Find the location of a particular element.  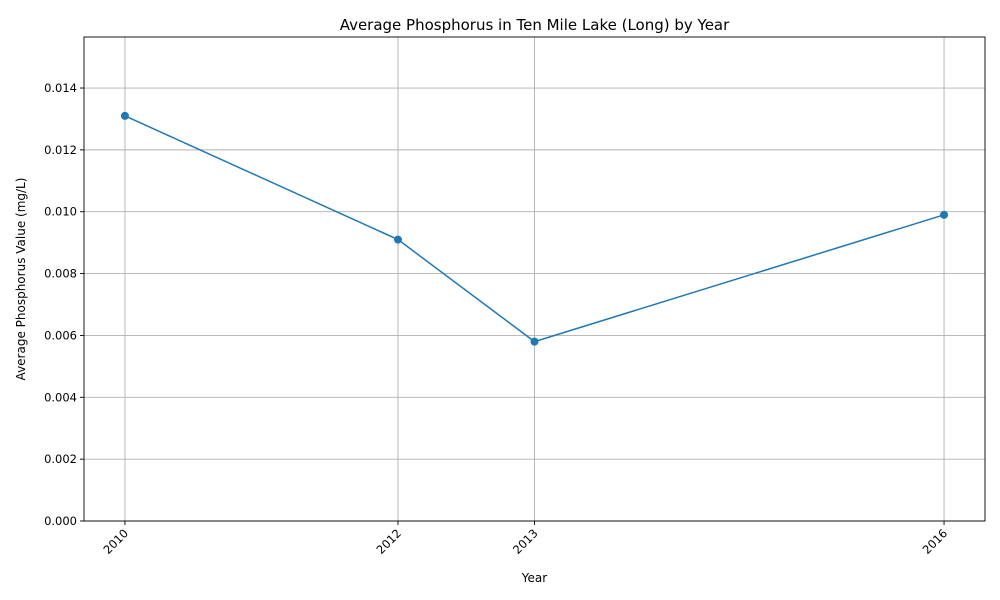

y-tick-label: 0.002 is located at coordinates (60, 459).